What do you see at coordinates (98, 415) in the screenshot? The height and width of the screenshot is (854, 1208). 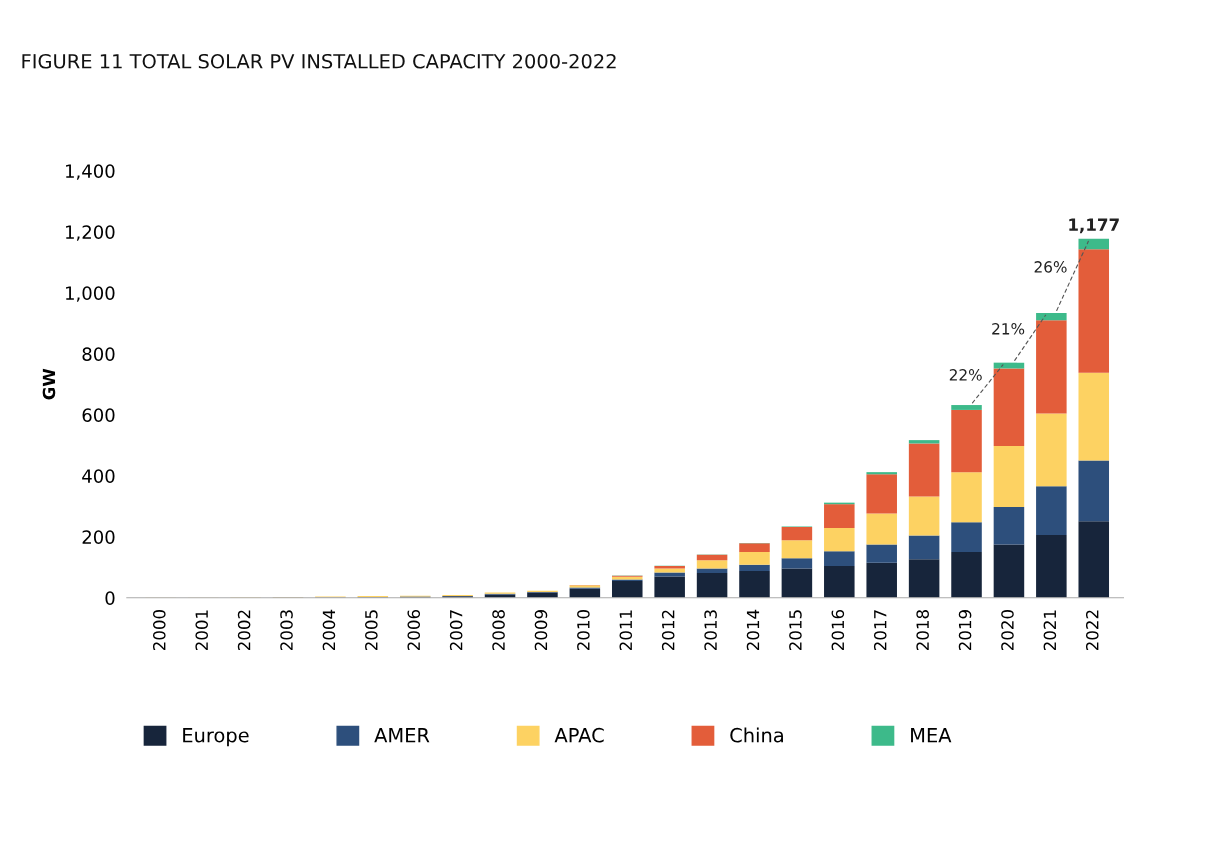 I see `y-tick-label: 600` at bounding box center [98, 415].